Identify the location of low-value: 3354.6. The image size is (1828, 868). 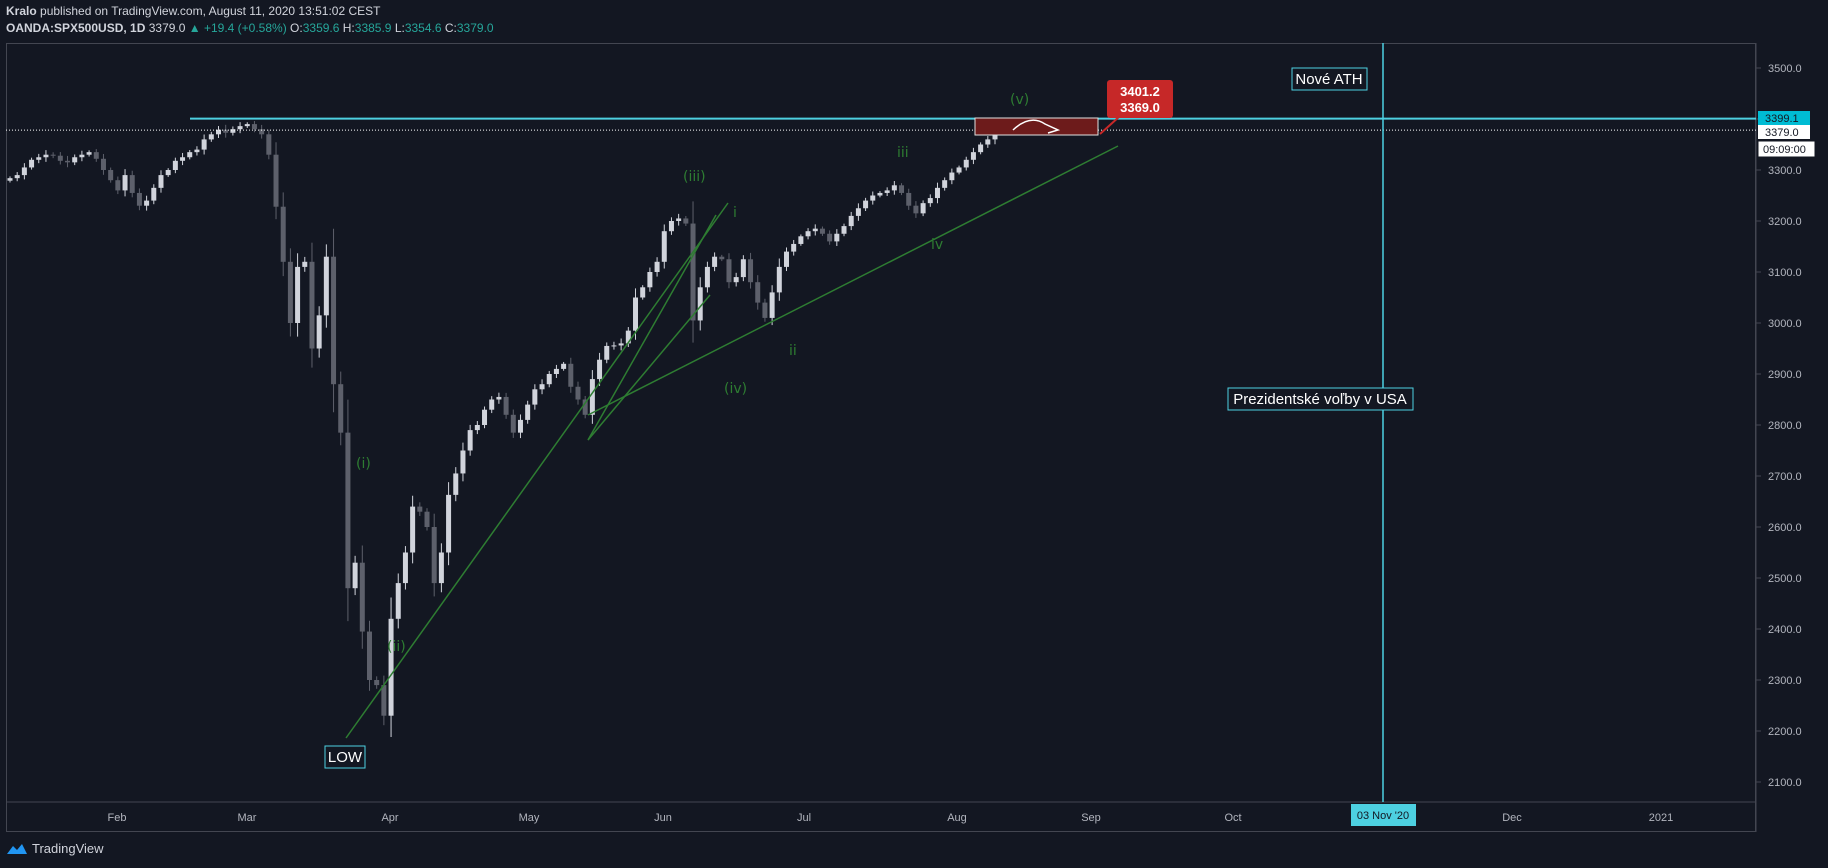
(423, 28).